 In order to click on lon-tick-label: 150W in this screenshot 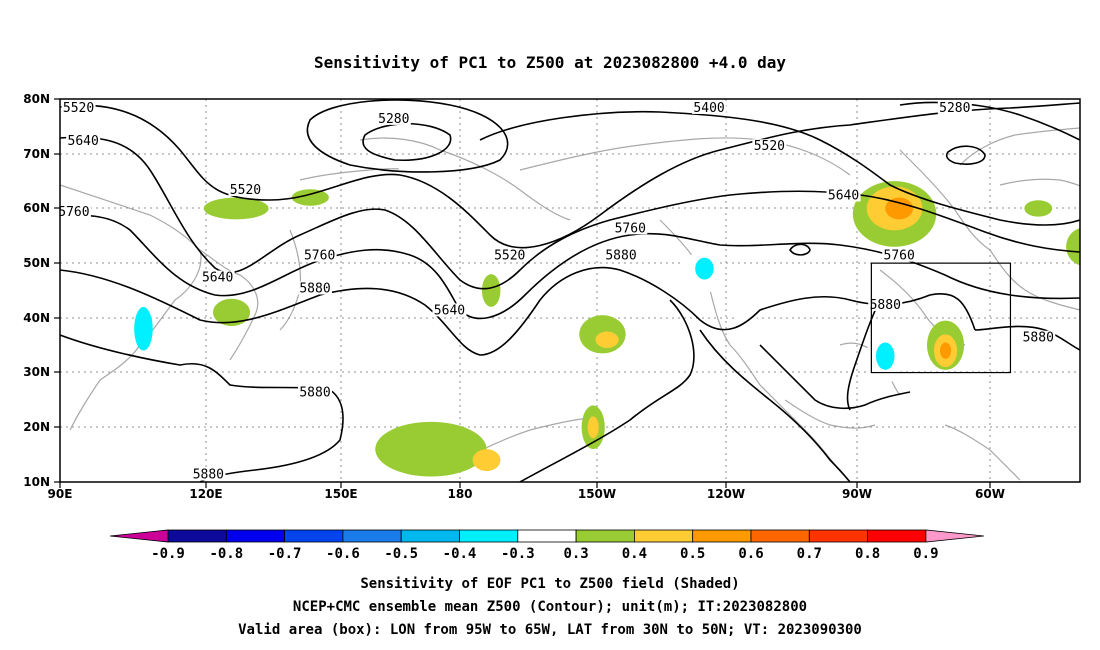, I will do `click(597, 494)`.